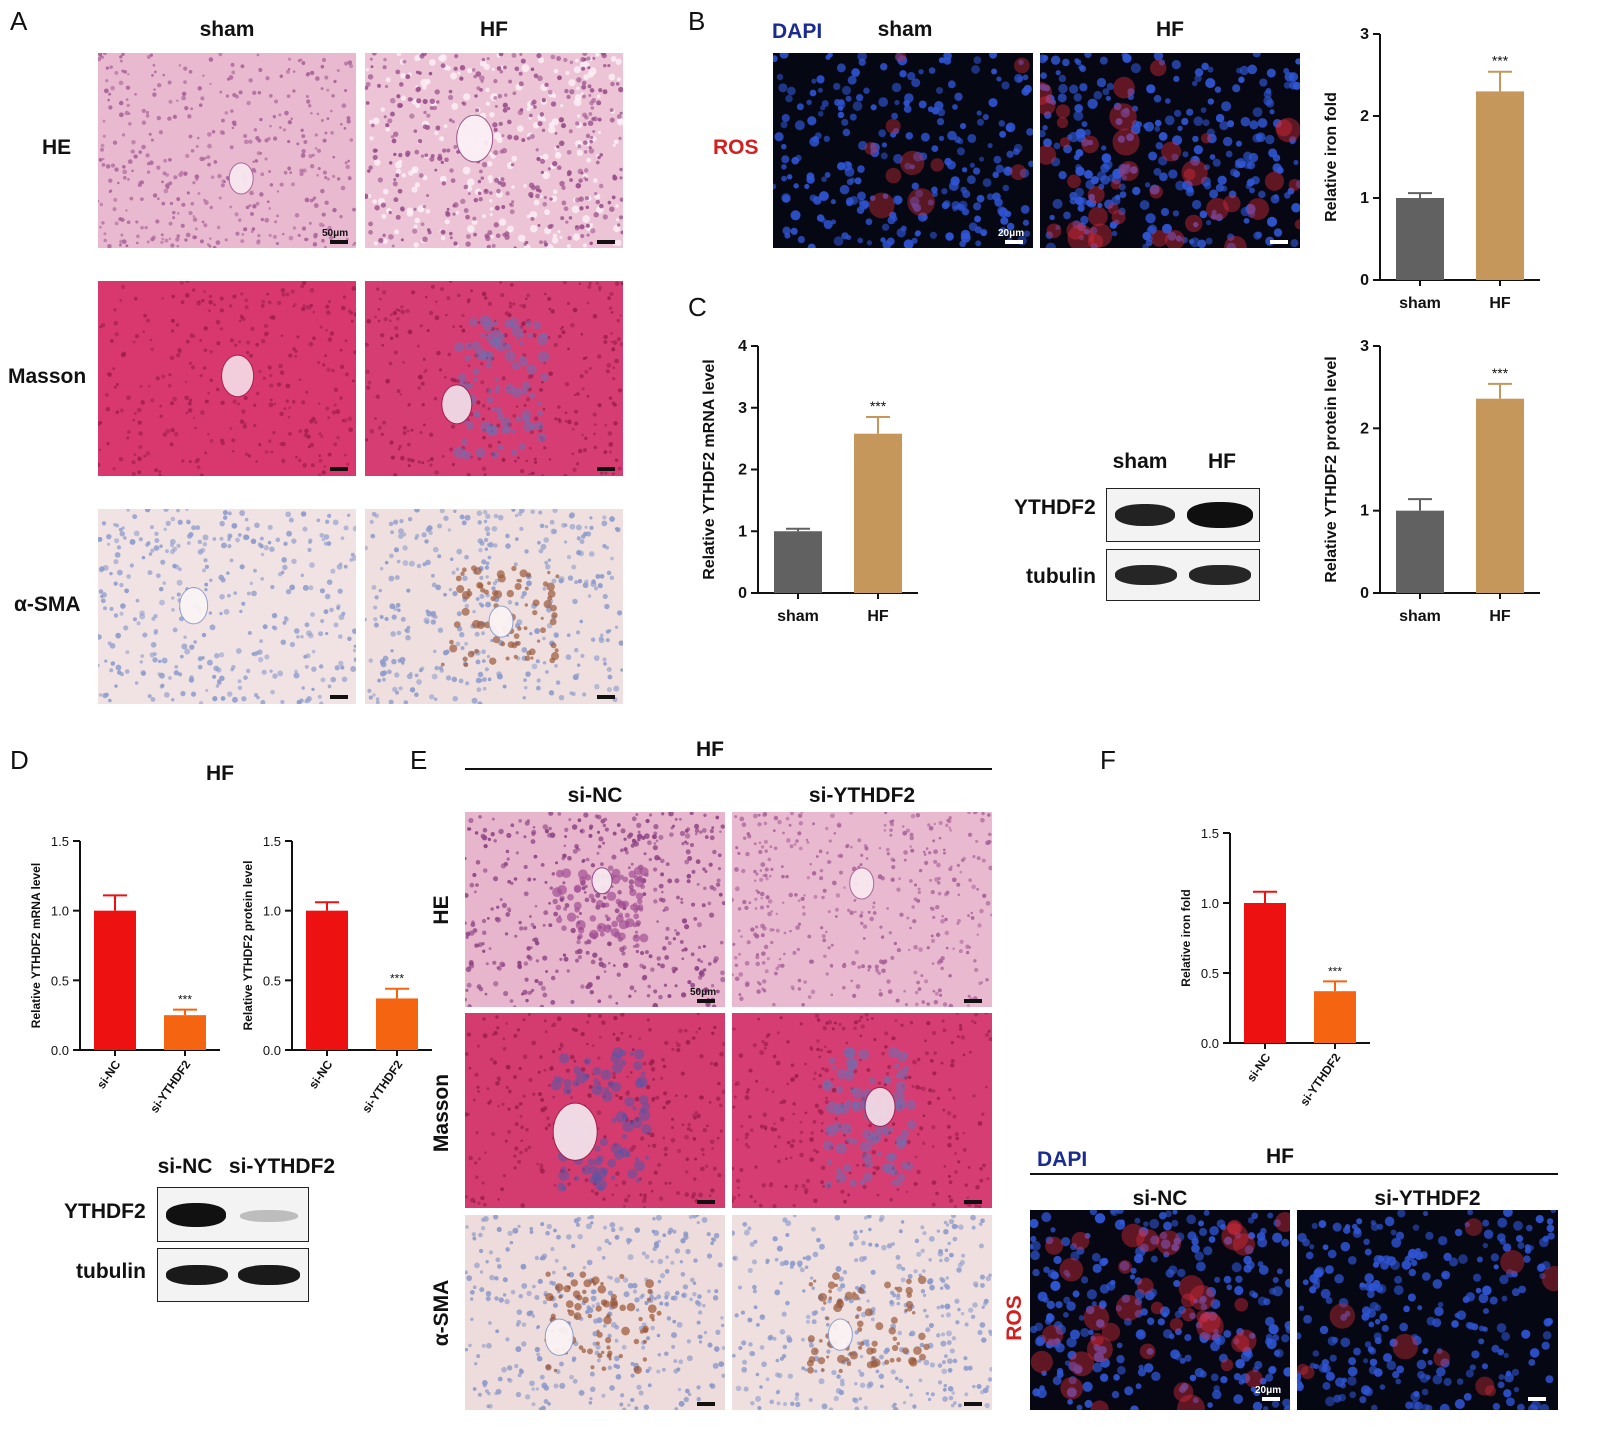  What do you see at coordinates (595, 1110) in the screenshot?
I see `micrograph-e-masson-sinc` at bounding box center [595, 1110].